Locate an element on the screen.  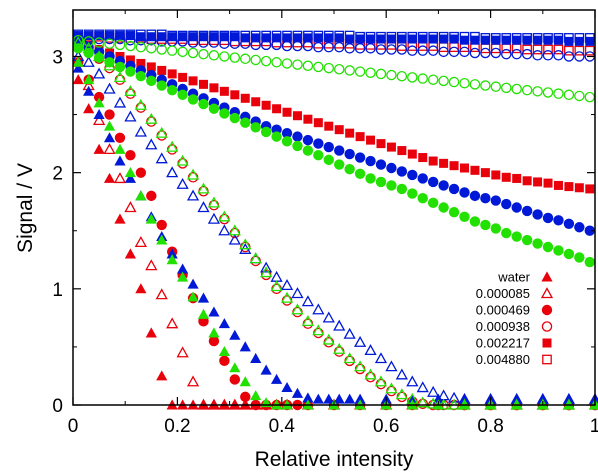
x-tick-label: 0.8 is located at coordinates (490, 426).